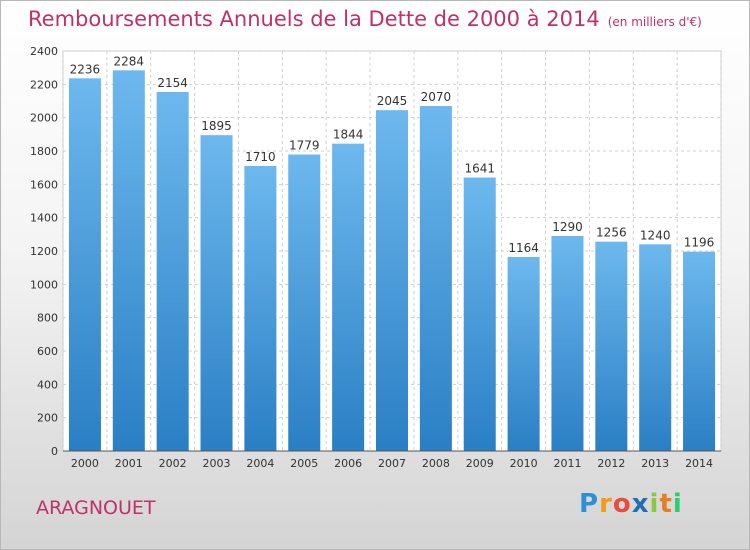  Describe the element at coordinates (47, 318) in the screenshot. I see `y-tick-label: 800` at that location.